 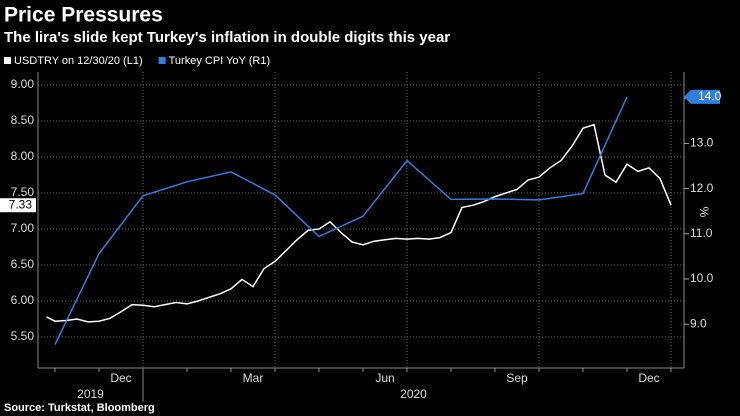 What do you see at coordinates (23, 120) in the screenshot?
I see `y-tick-label: 8.50` at bounding box center [23, 120].